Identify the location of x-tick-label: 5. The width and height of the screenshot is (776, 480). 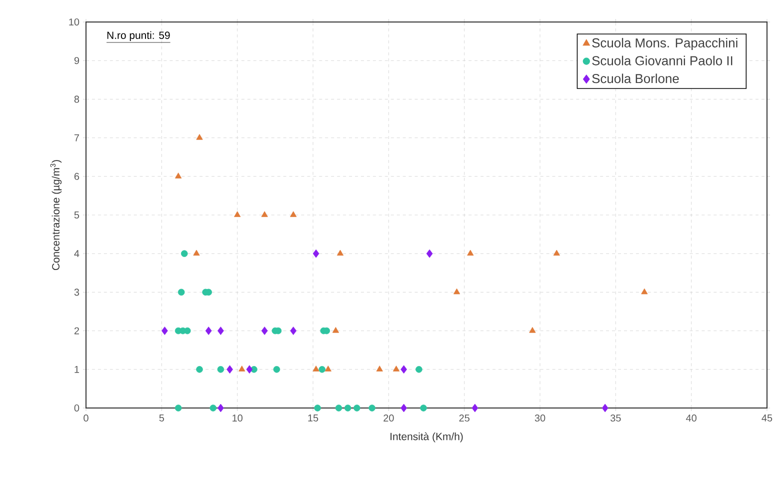
(161, 418).